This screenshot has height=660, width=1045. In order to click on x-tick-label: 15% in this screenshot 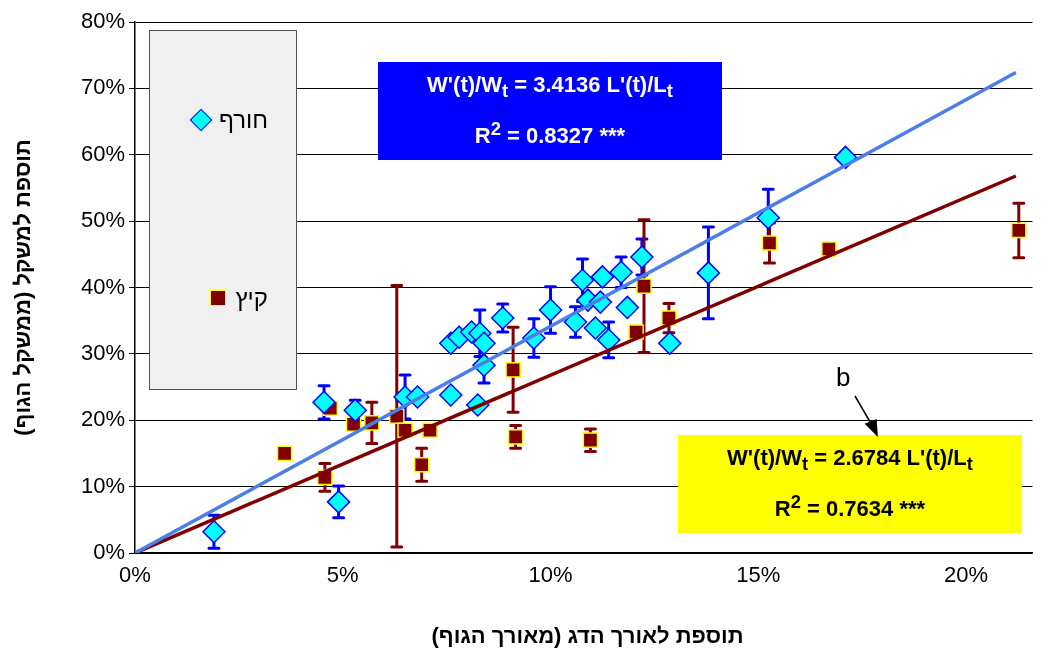, I will do `click(758, 575)`.